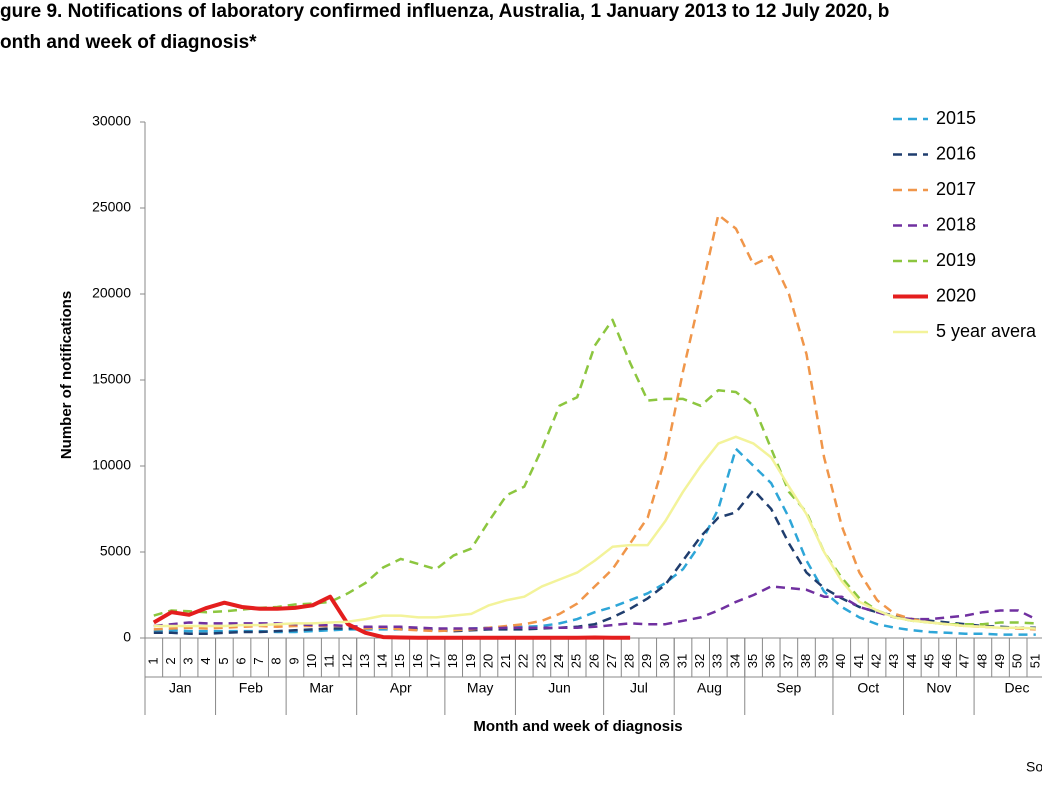 The height and width of the screenshot is (792, 1042). What do you see at coordinates (434, 661) in the screenshot?
I see `x-tick-label: 17` at bounding box center [434, 661].